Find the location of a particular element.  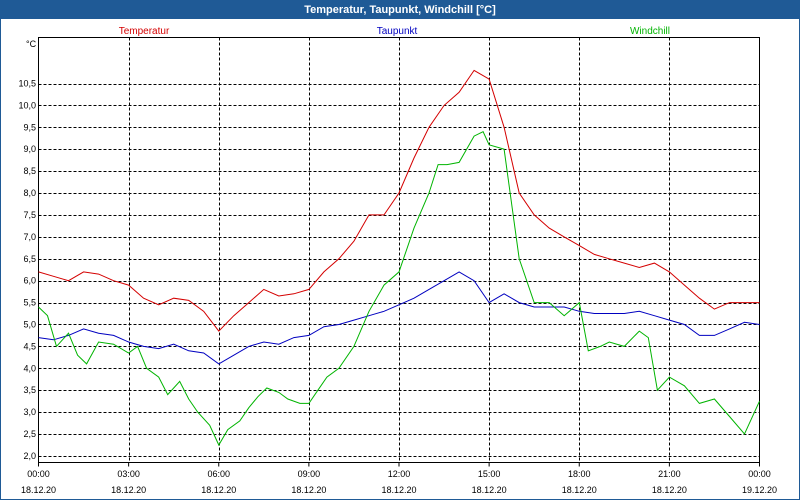

y-tick-label: 10,5 is located at coordinates (27, 84).